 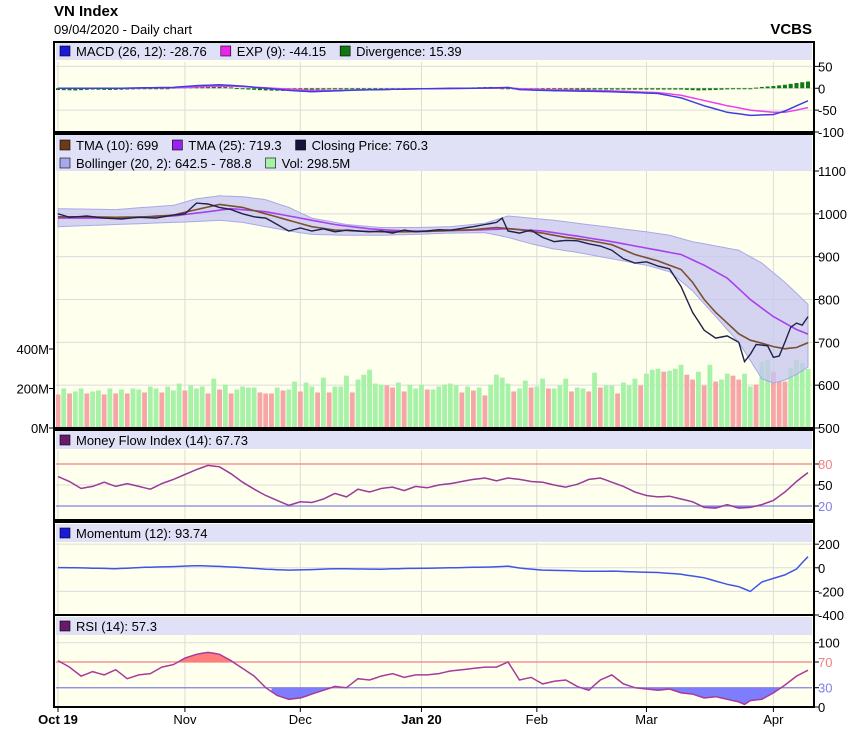 What do you see at coordinates (433, 678) in the screenshot?
I see `rsi-line` at bounding box center [433, 678].